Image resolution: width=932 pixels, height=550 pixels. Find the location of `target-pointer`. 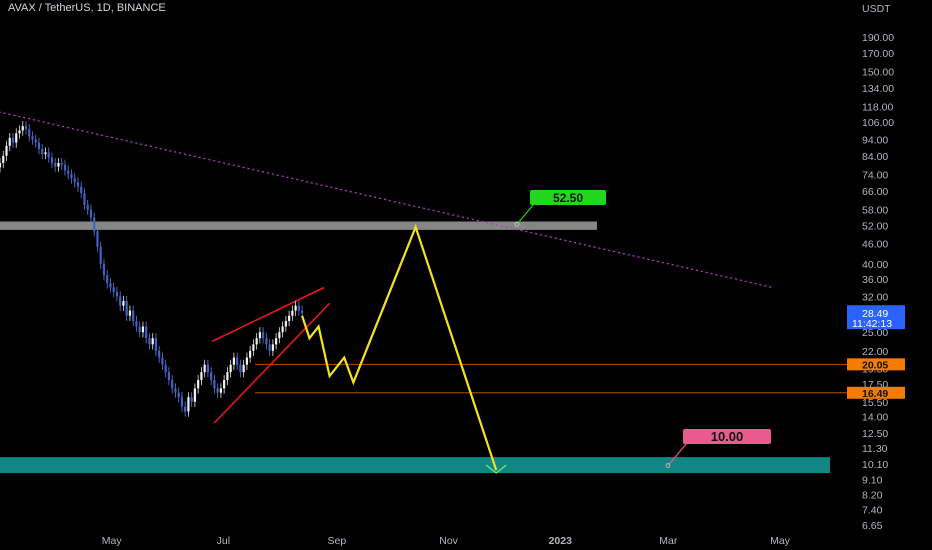

target-pointer is located at coordinates (677, 454).